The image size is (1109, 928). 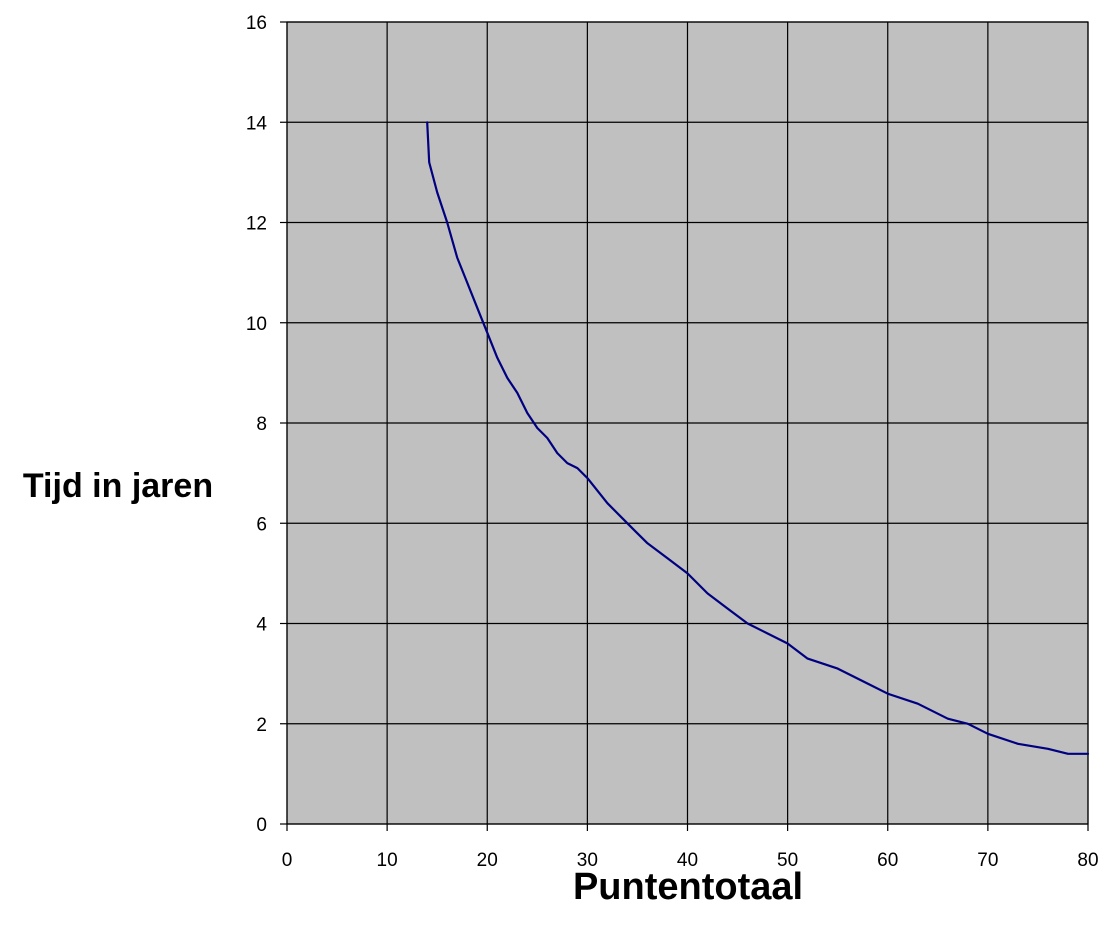 I want to click on y-tick-label: 2, so click(x=261, y=725).